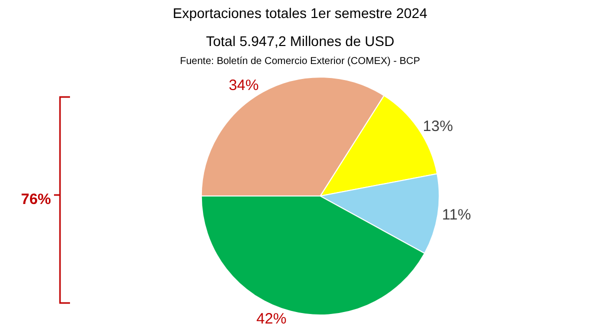 Image resolution: width=600 pixels, height=325 pixels. I want to click on chart-subtitle: Total 5.947,2 Millones de USD, so click(300, 41).